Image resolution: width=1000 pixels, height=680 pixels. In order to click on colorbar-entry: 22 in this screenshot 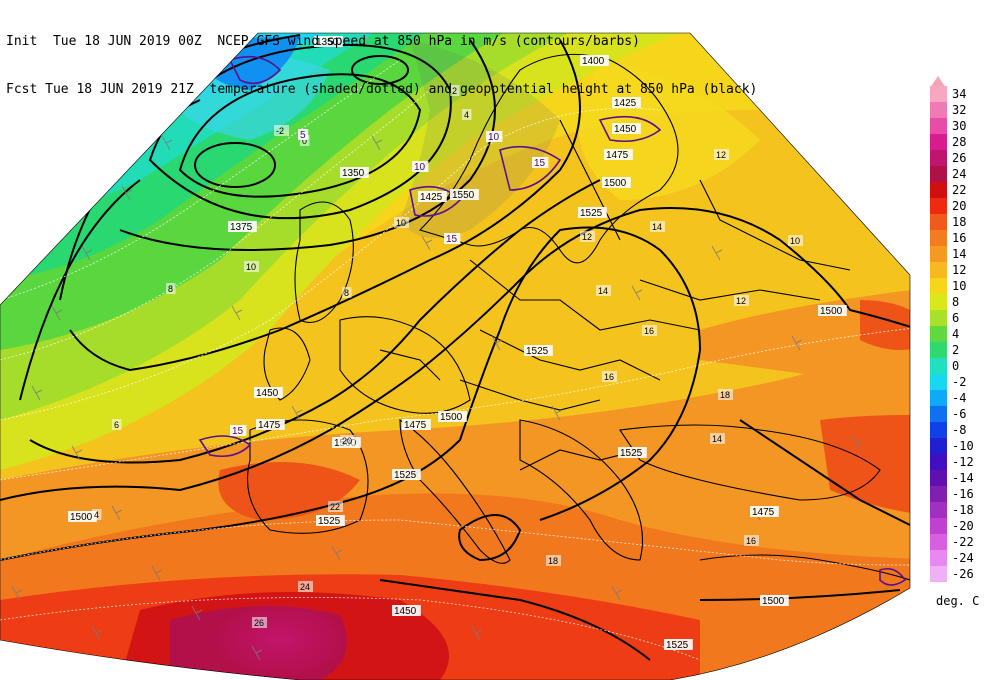, I will do `click(965, 190)`.